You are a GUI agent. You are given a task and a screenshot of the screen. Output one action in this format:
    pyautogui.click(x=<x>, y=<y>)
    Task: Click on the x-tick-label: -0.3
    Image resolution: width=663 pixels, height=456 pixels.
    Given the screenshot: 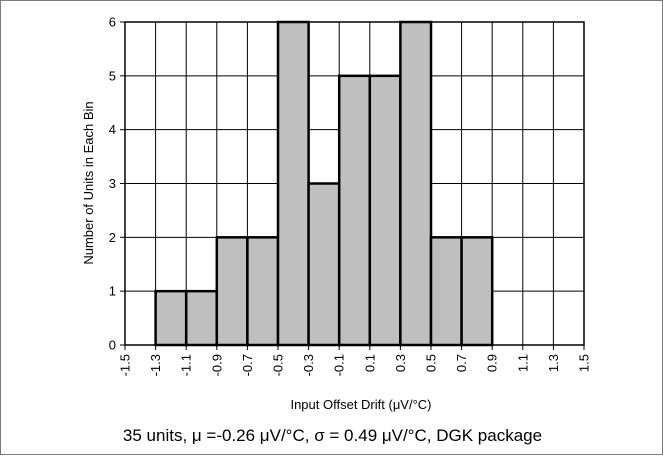 What is the action you would take?
    pyautogui.click(x=308, y=365)
    